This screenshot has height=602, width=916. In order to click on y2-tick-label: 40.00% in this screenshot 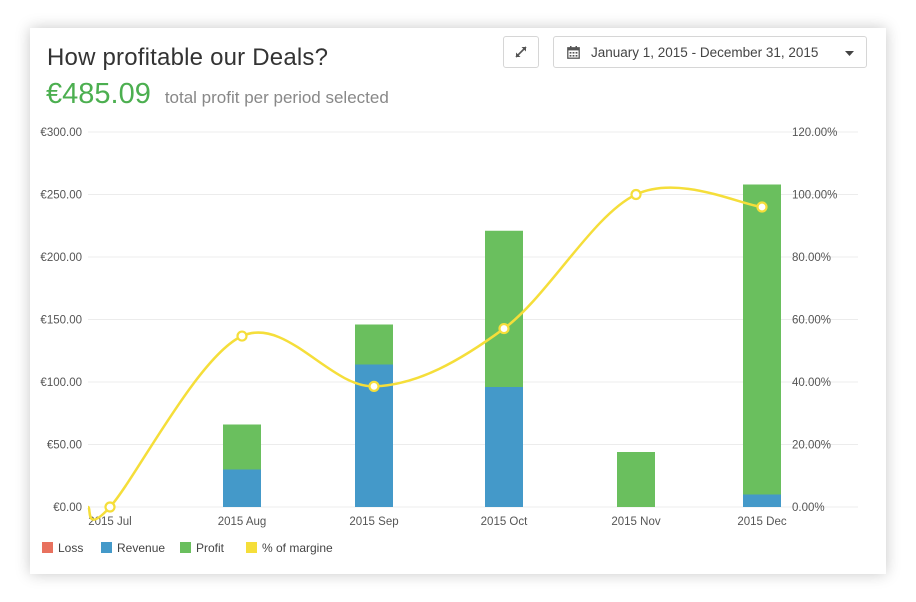, I will do `click(811, 383)`.